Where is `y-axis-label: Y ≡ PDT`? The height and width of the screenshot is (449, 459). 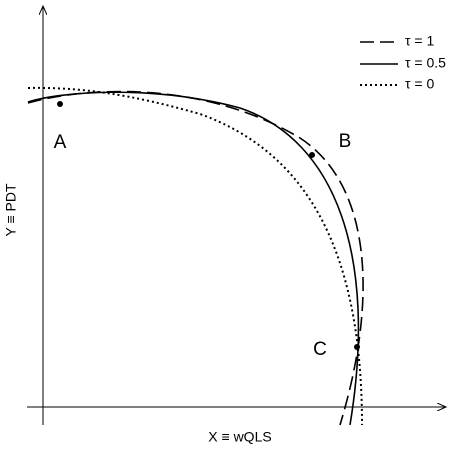 y-axis-label: Y ≡ PDT is located at coordinates (11, 209).